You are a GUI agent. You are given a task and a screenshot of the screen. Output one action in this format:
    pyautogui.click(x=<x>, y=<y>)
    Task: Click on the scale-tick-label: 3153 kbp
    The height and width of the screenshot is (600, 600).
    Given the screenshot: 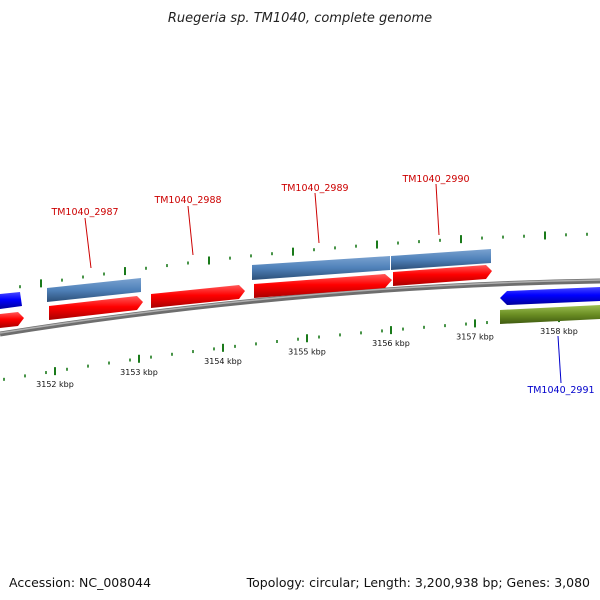 What is the action you would take?
    pyautogui.click(x=139, y=372)
    